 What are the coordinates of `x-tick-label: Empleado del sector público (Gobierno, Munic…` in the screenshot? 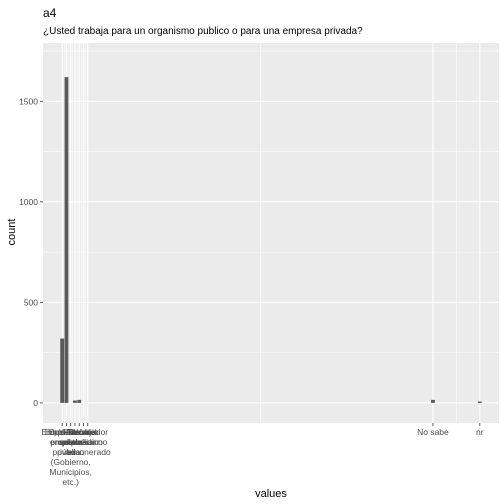 It's located at (71, 457).